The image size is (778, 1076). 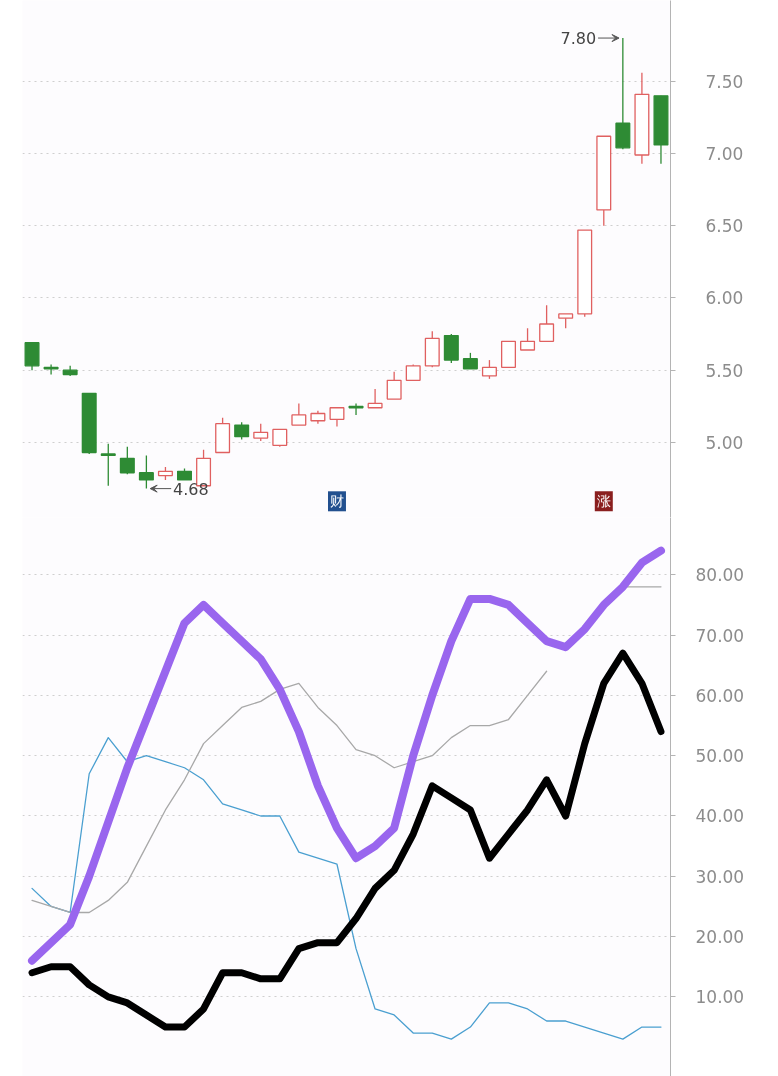 What do you see at coordinates (720, 635) in the screenshot?
I see `y-tick-label: 70.00` at bounding box center [720, 635].